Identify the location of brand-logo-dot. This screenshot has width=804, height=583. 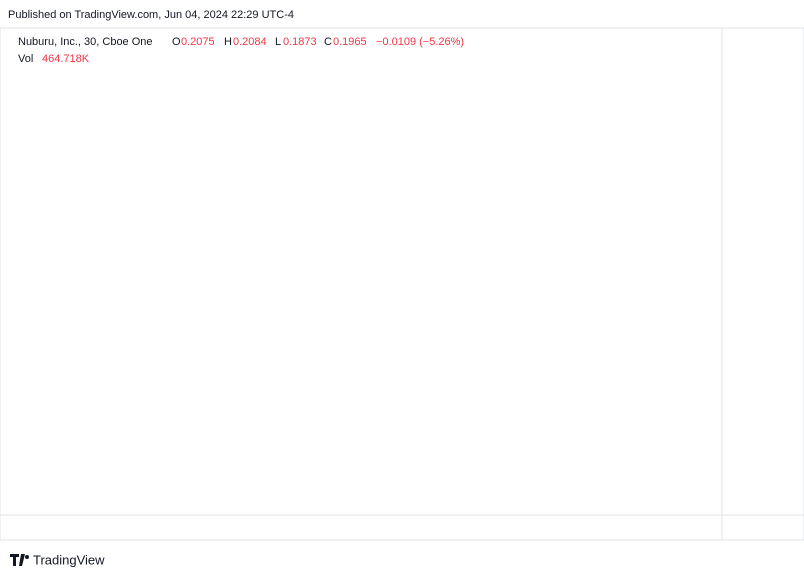
(27, 557).